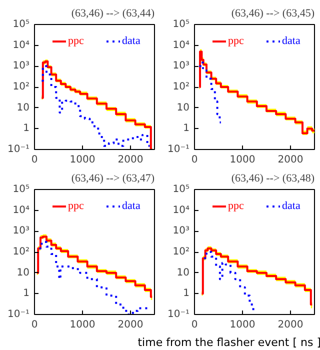 Image resolution: width=320 pixels, height=350 pixels. Describe the element at coordinates (229, 342) in the screenshot. I see `x-axis-title: time from the flasher event [ ns ]` at that location.